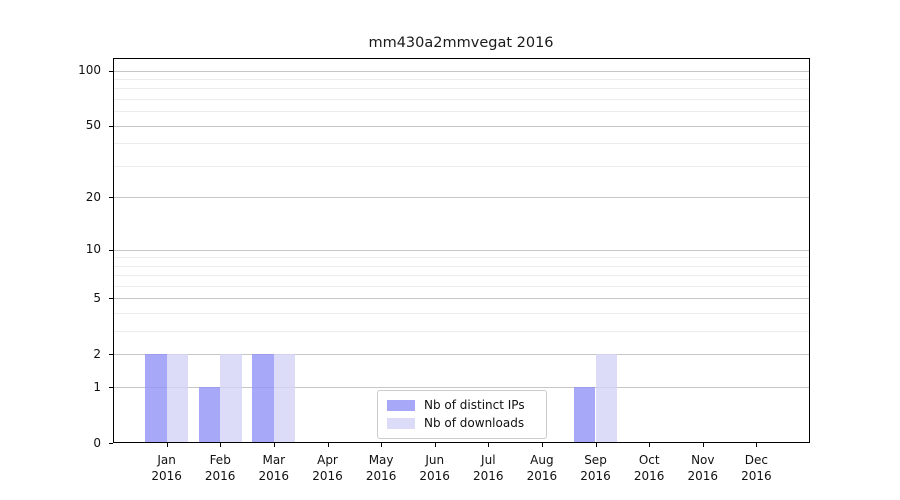 This screenshot has height=500, width=900. What do you see at coordinates (93, 196) in the screenshot?
I see `y-tick-label: 20` at bounding box center [93, 196].